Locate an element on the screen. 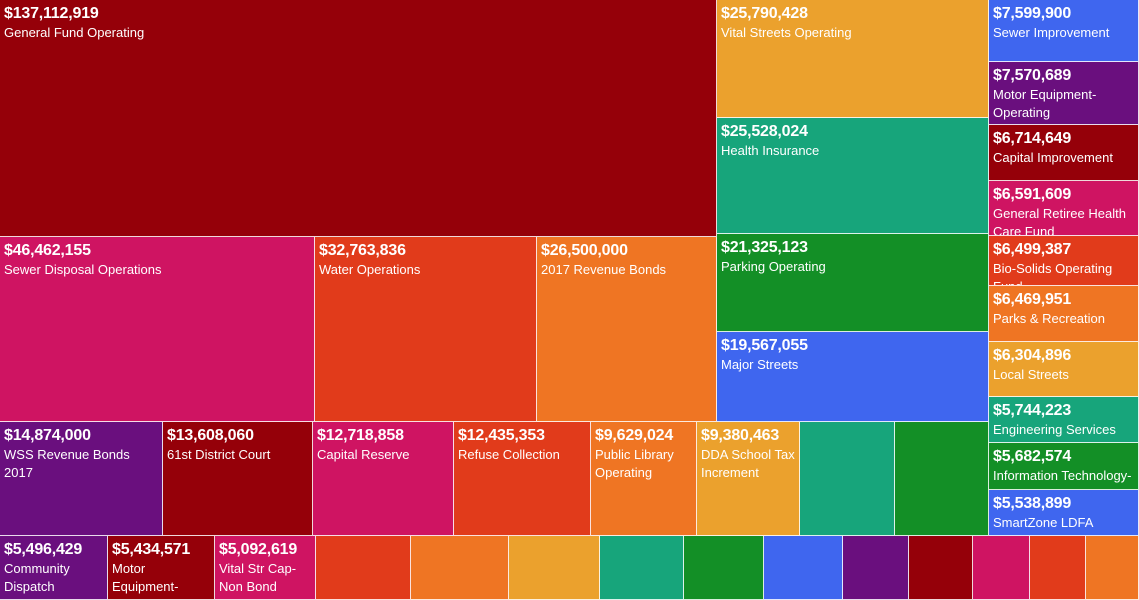  tile-label: Capital Improvement is located at coordinates (1053, 157).